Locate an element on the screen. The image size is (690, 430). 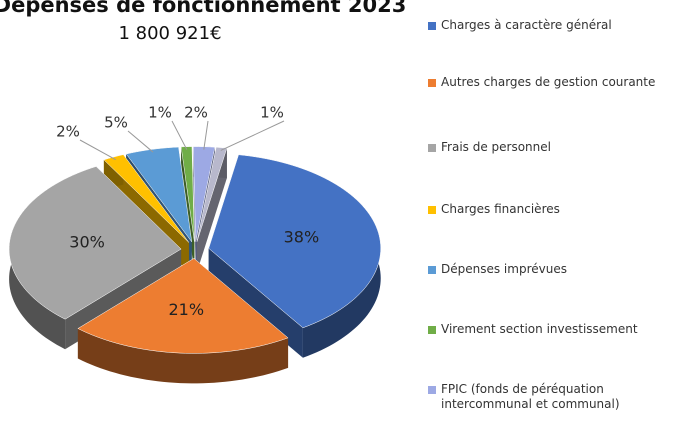
legend-label: Autres charges de gestion courante is located at coordinates (548, 82).